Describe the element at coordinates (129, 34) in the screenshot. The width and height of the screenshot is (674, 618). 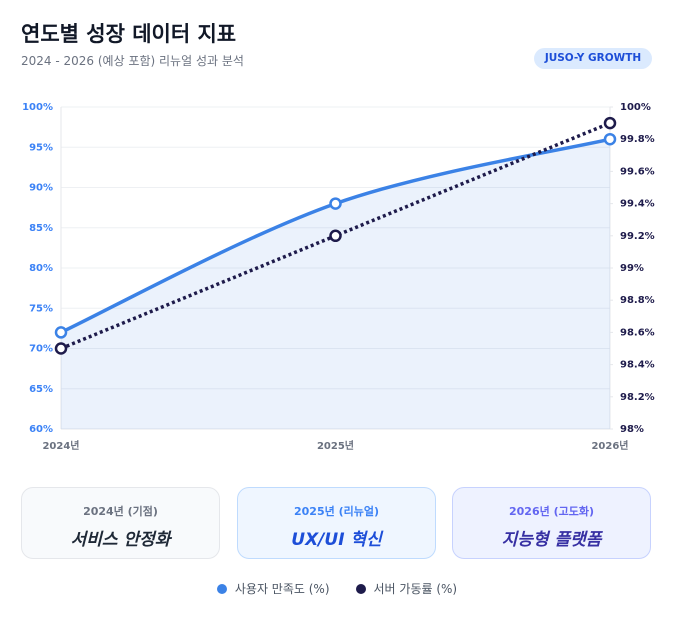
I see `title: 연도별 성장 데이터 지표` at that location.